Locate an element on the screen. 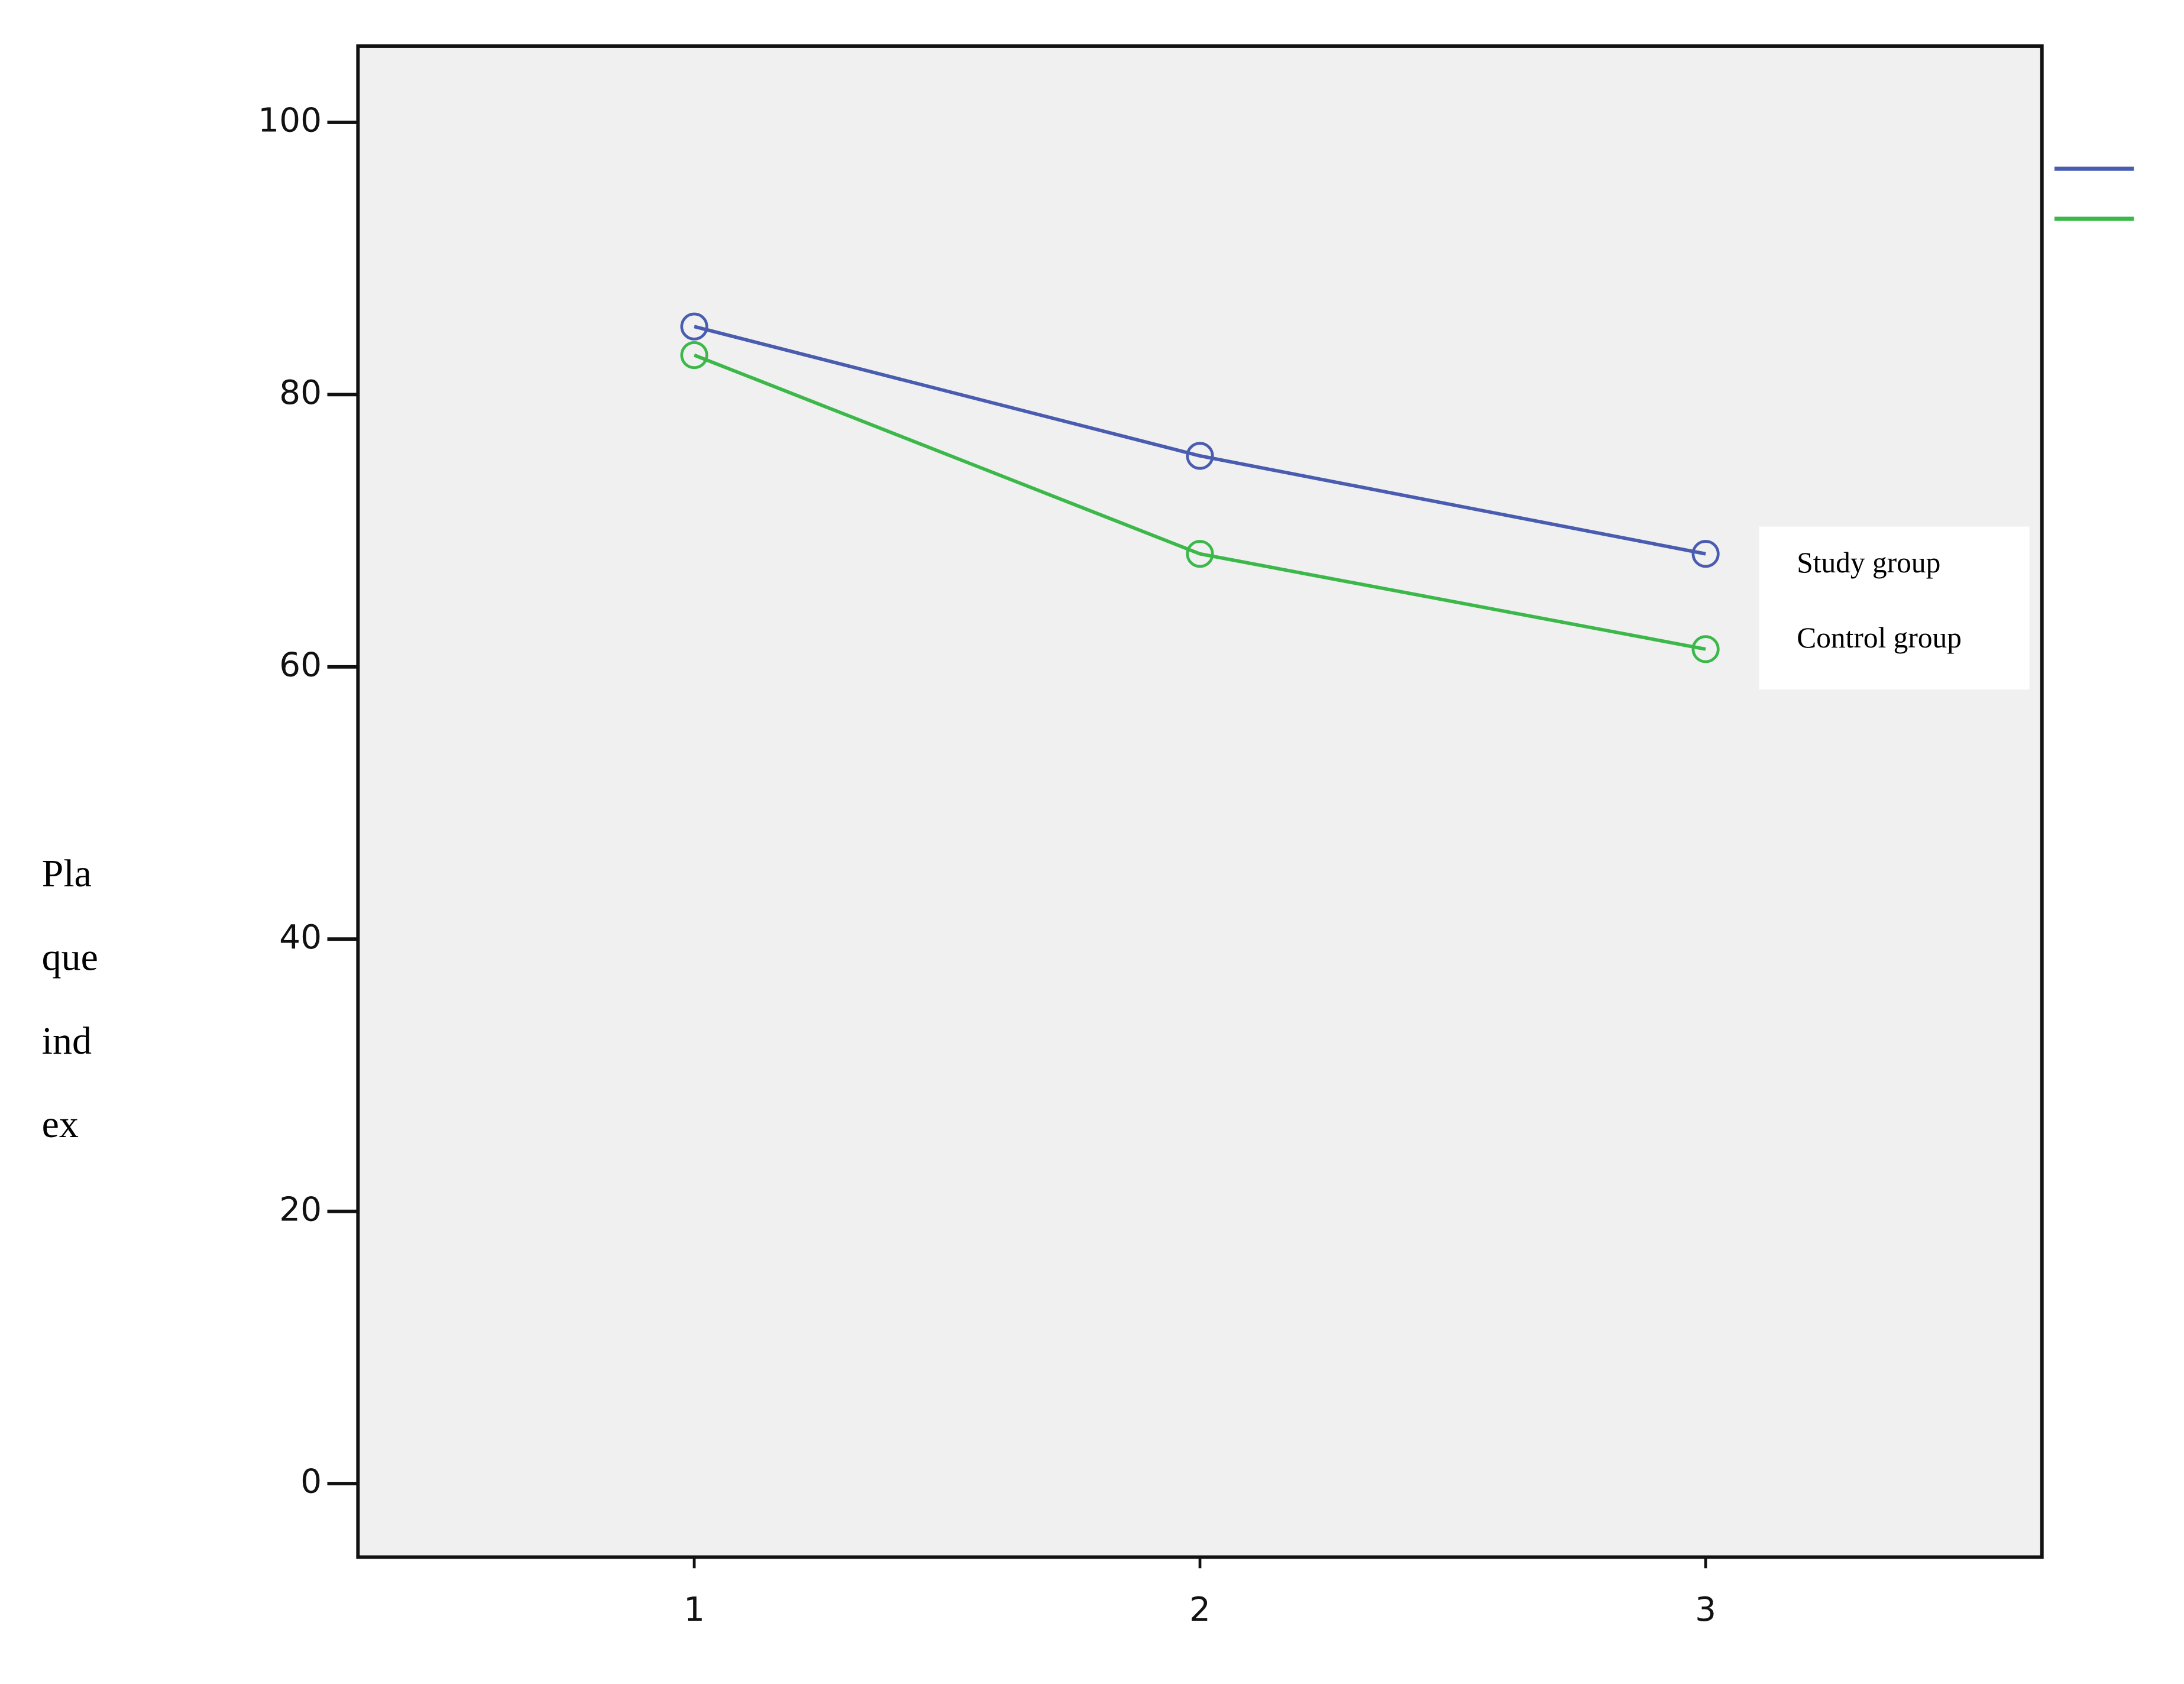  x-tick-label: 3 is located at coordinates (1705, 1610).